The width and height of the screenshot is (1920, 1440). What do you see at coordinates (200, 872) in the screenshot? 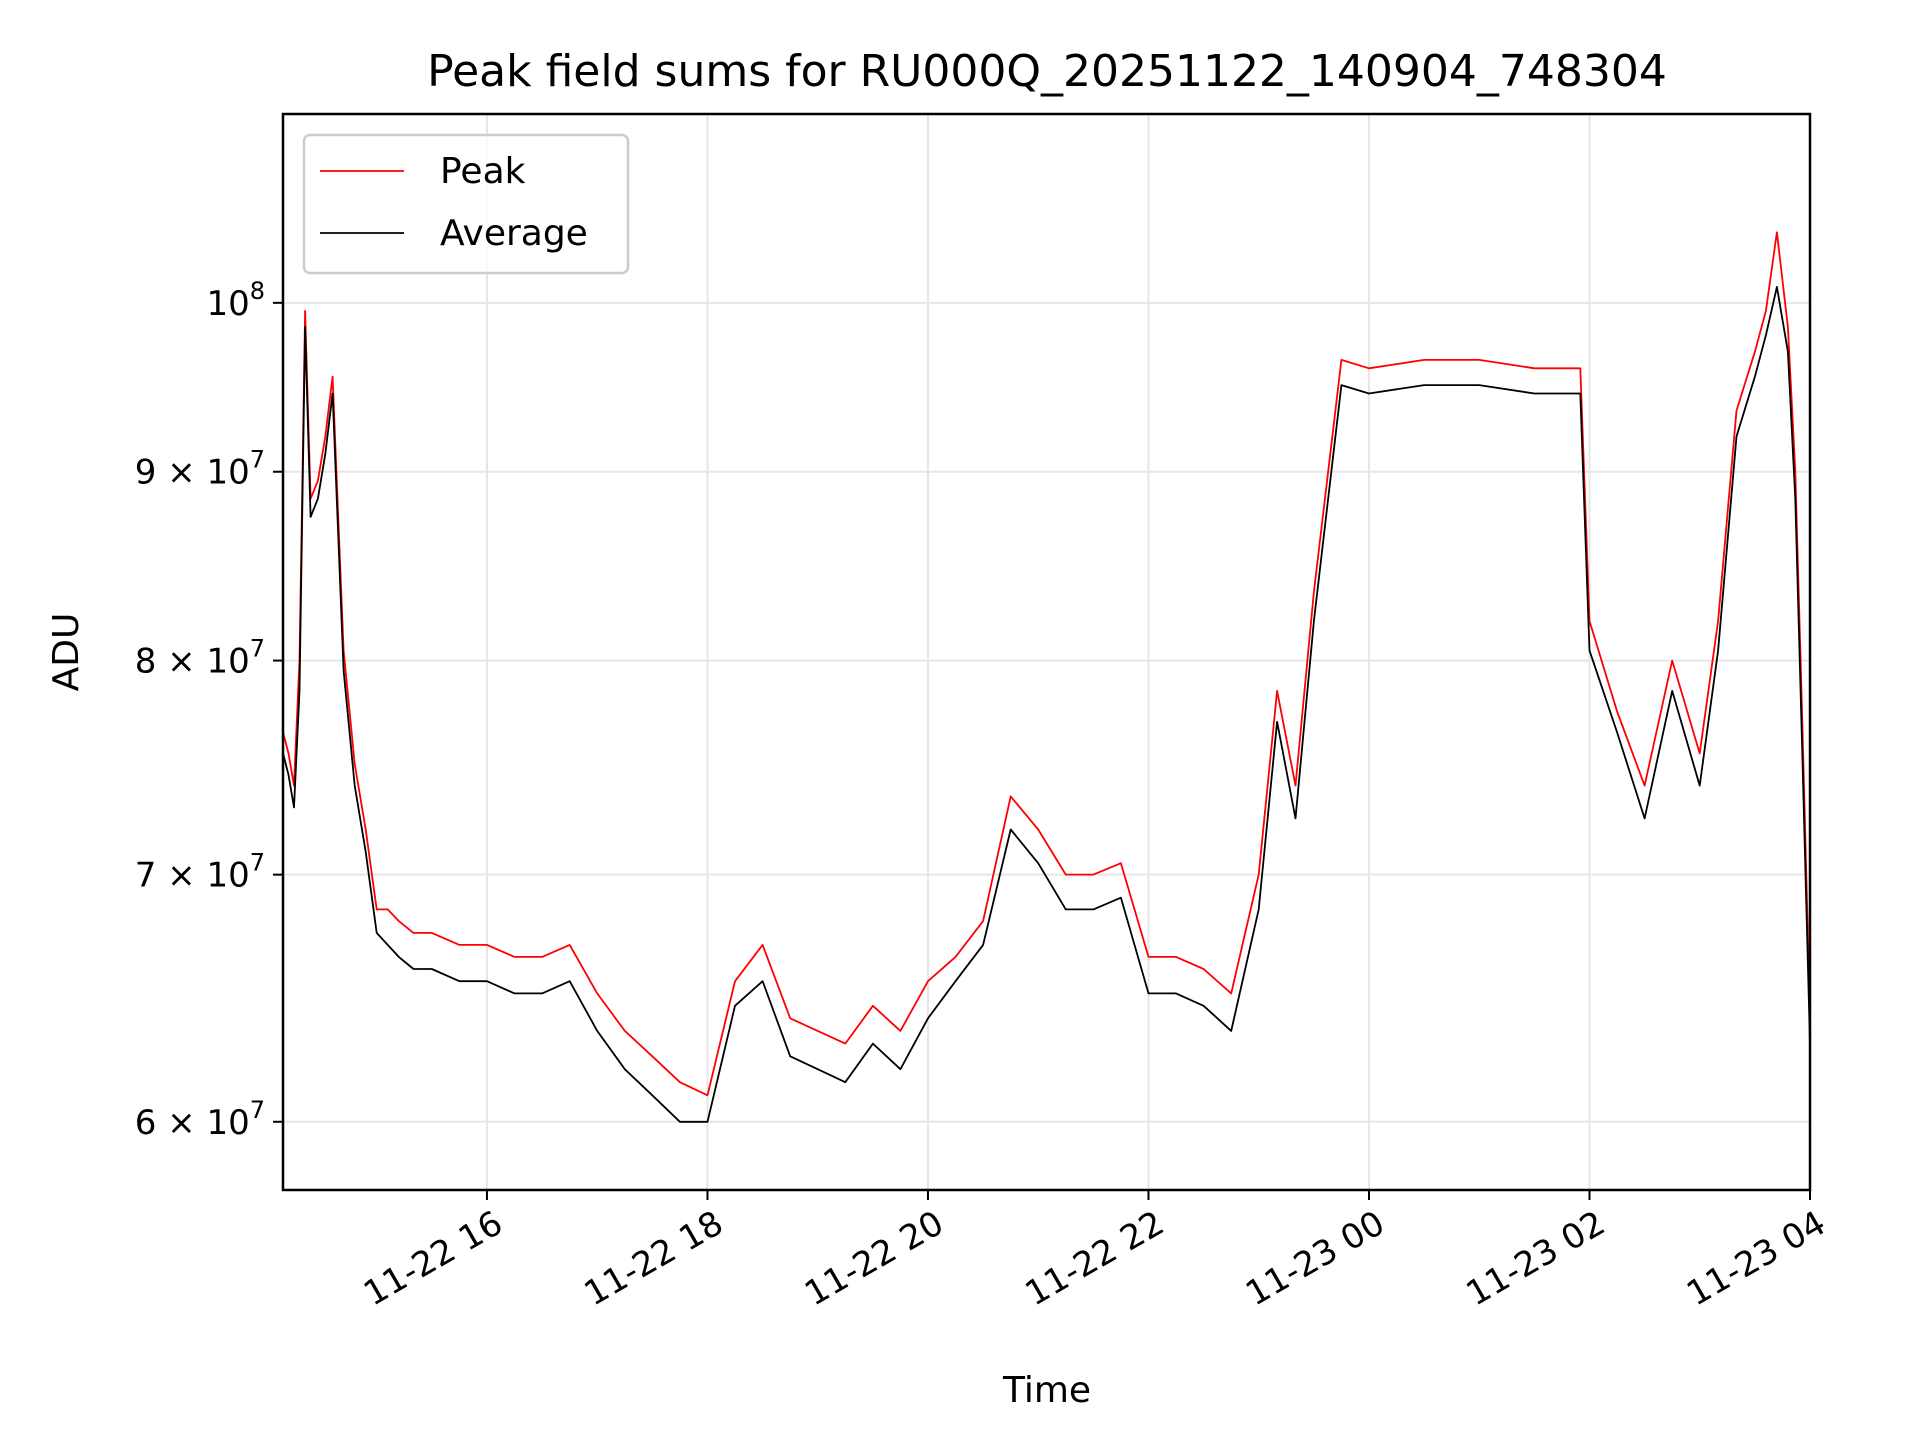
I see `y-tick-label: 7 × 107` at bounding box center [200, 872].